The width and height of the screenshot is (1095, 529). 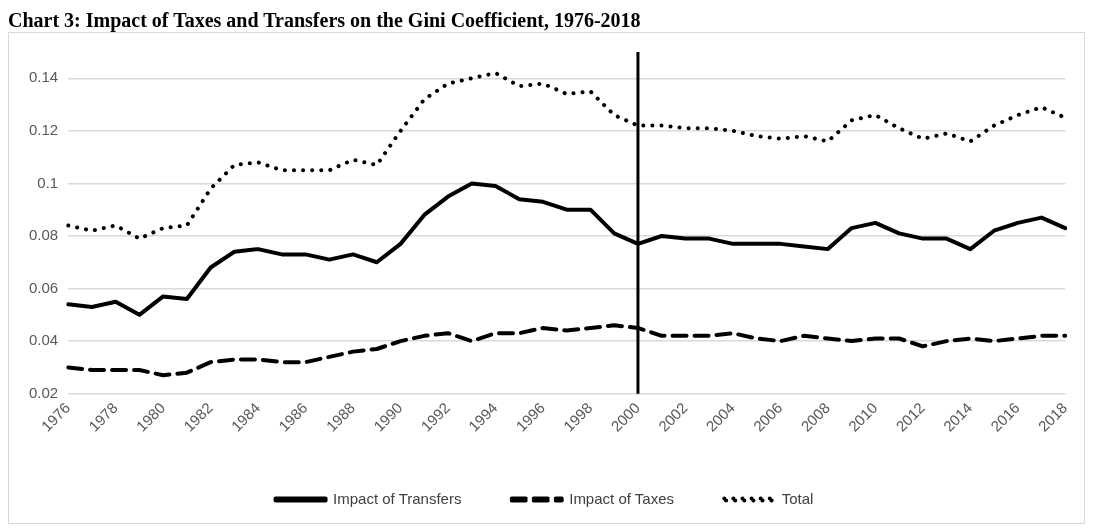 What do you see at coordinates (43, 235) in the screenshot?
I see `y-tick-label: 0.08` at bounding box center [43, 235].